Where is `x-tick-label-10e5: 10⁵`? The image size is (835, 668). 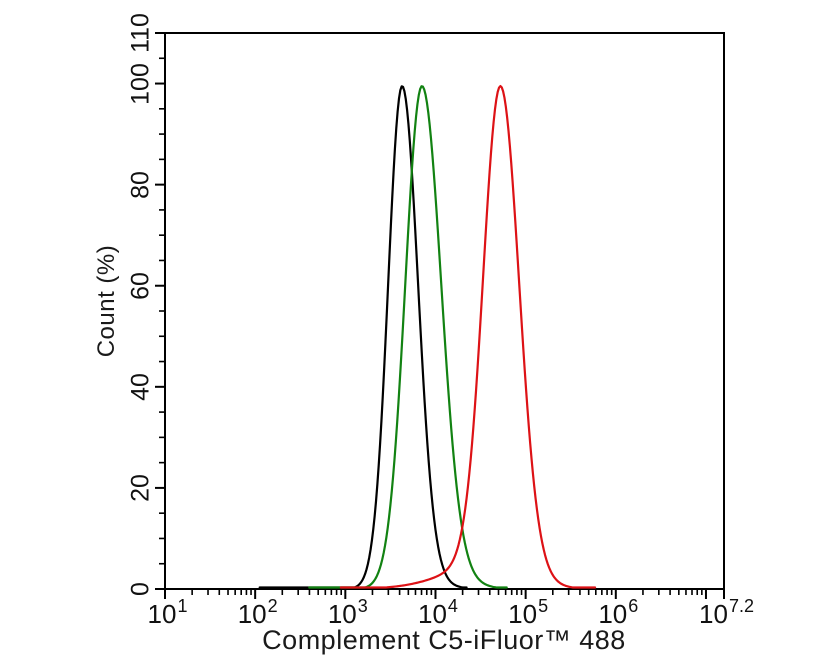
x-tick-label-10e5: 10⁵ is located at coordinates (528, 612).